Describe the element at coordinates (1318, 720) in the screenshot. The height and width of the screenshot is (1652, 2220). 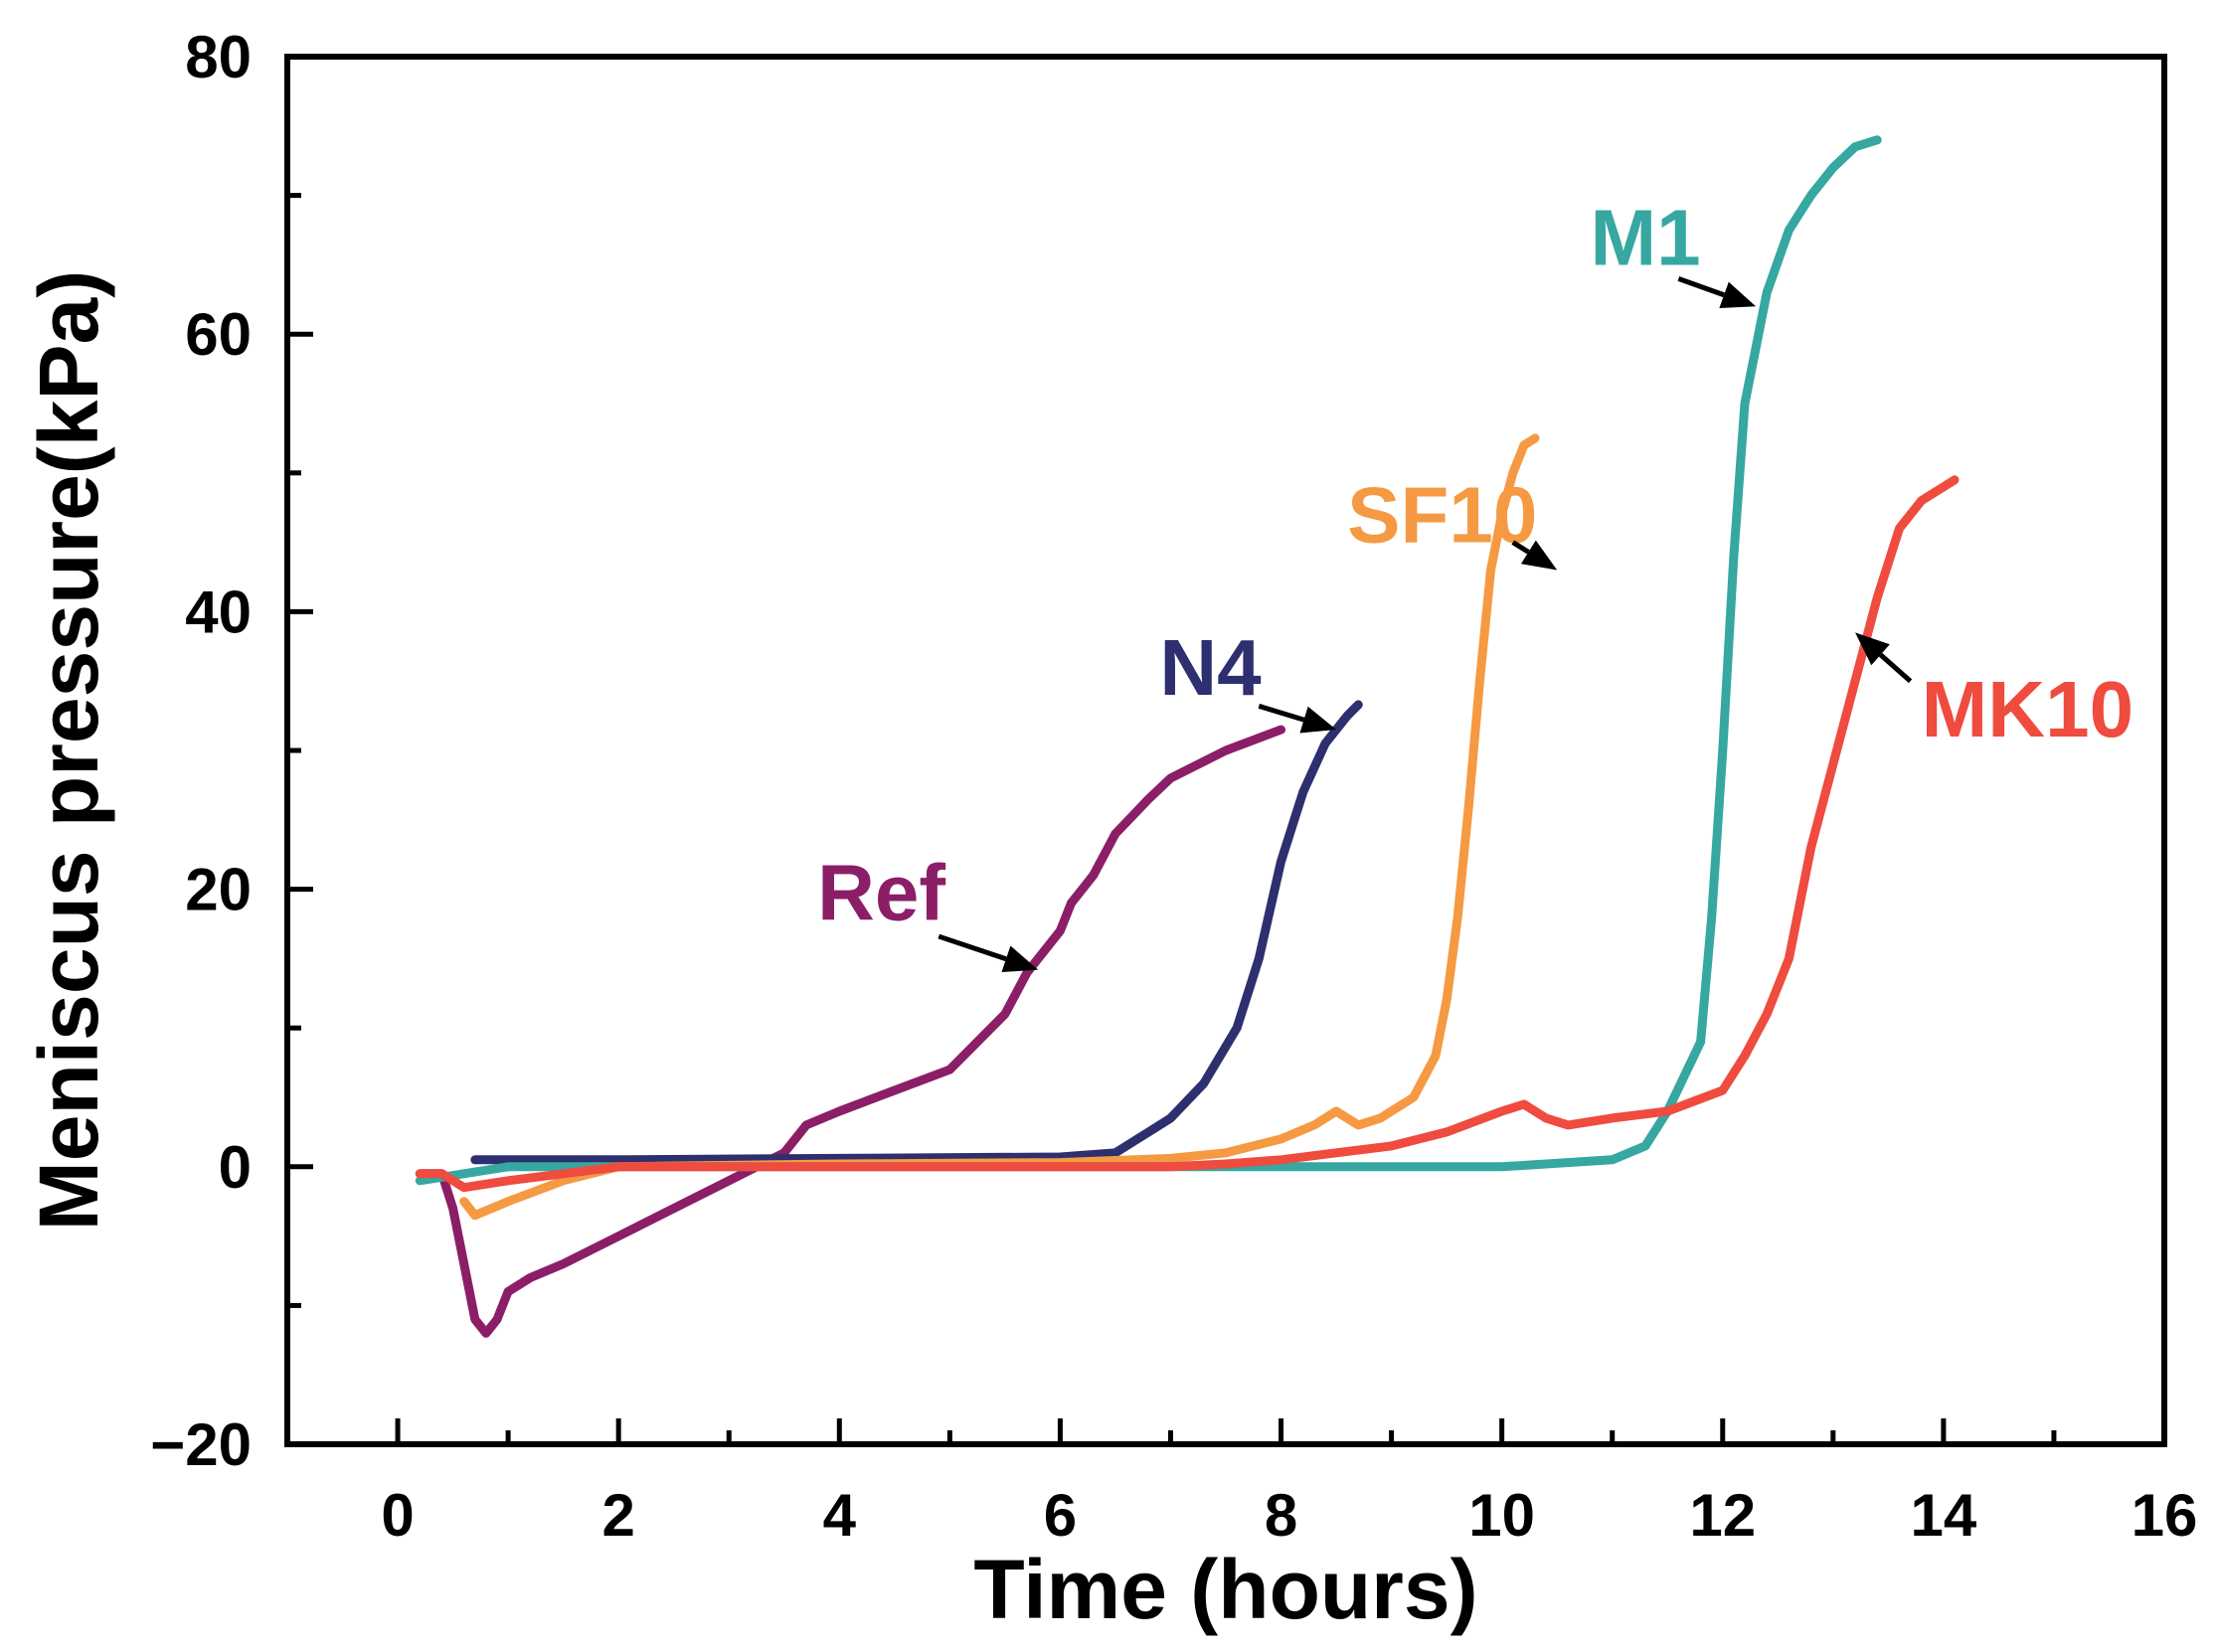
I see `annotation-arrowhead-n4` at that location.